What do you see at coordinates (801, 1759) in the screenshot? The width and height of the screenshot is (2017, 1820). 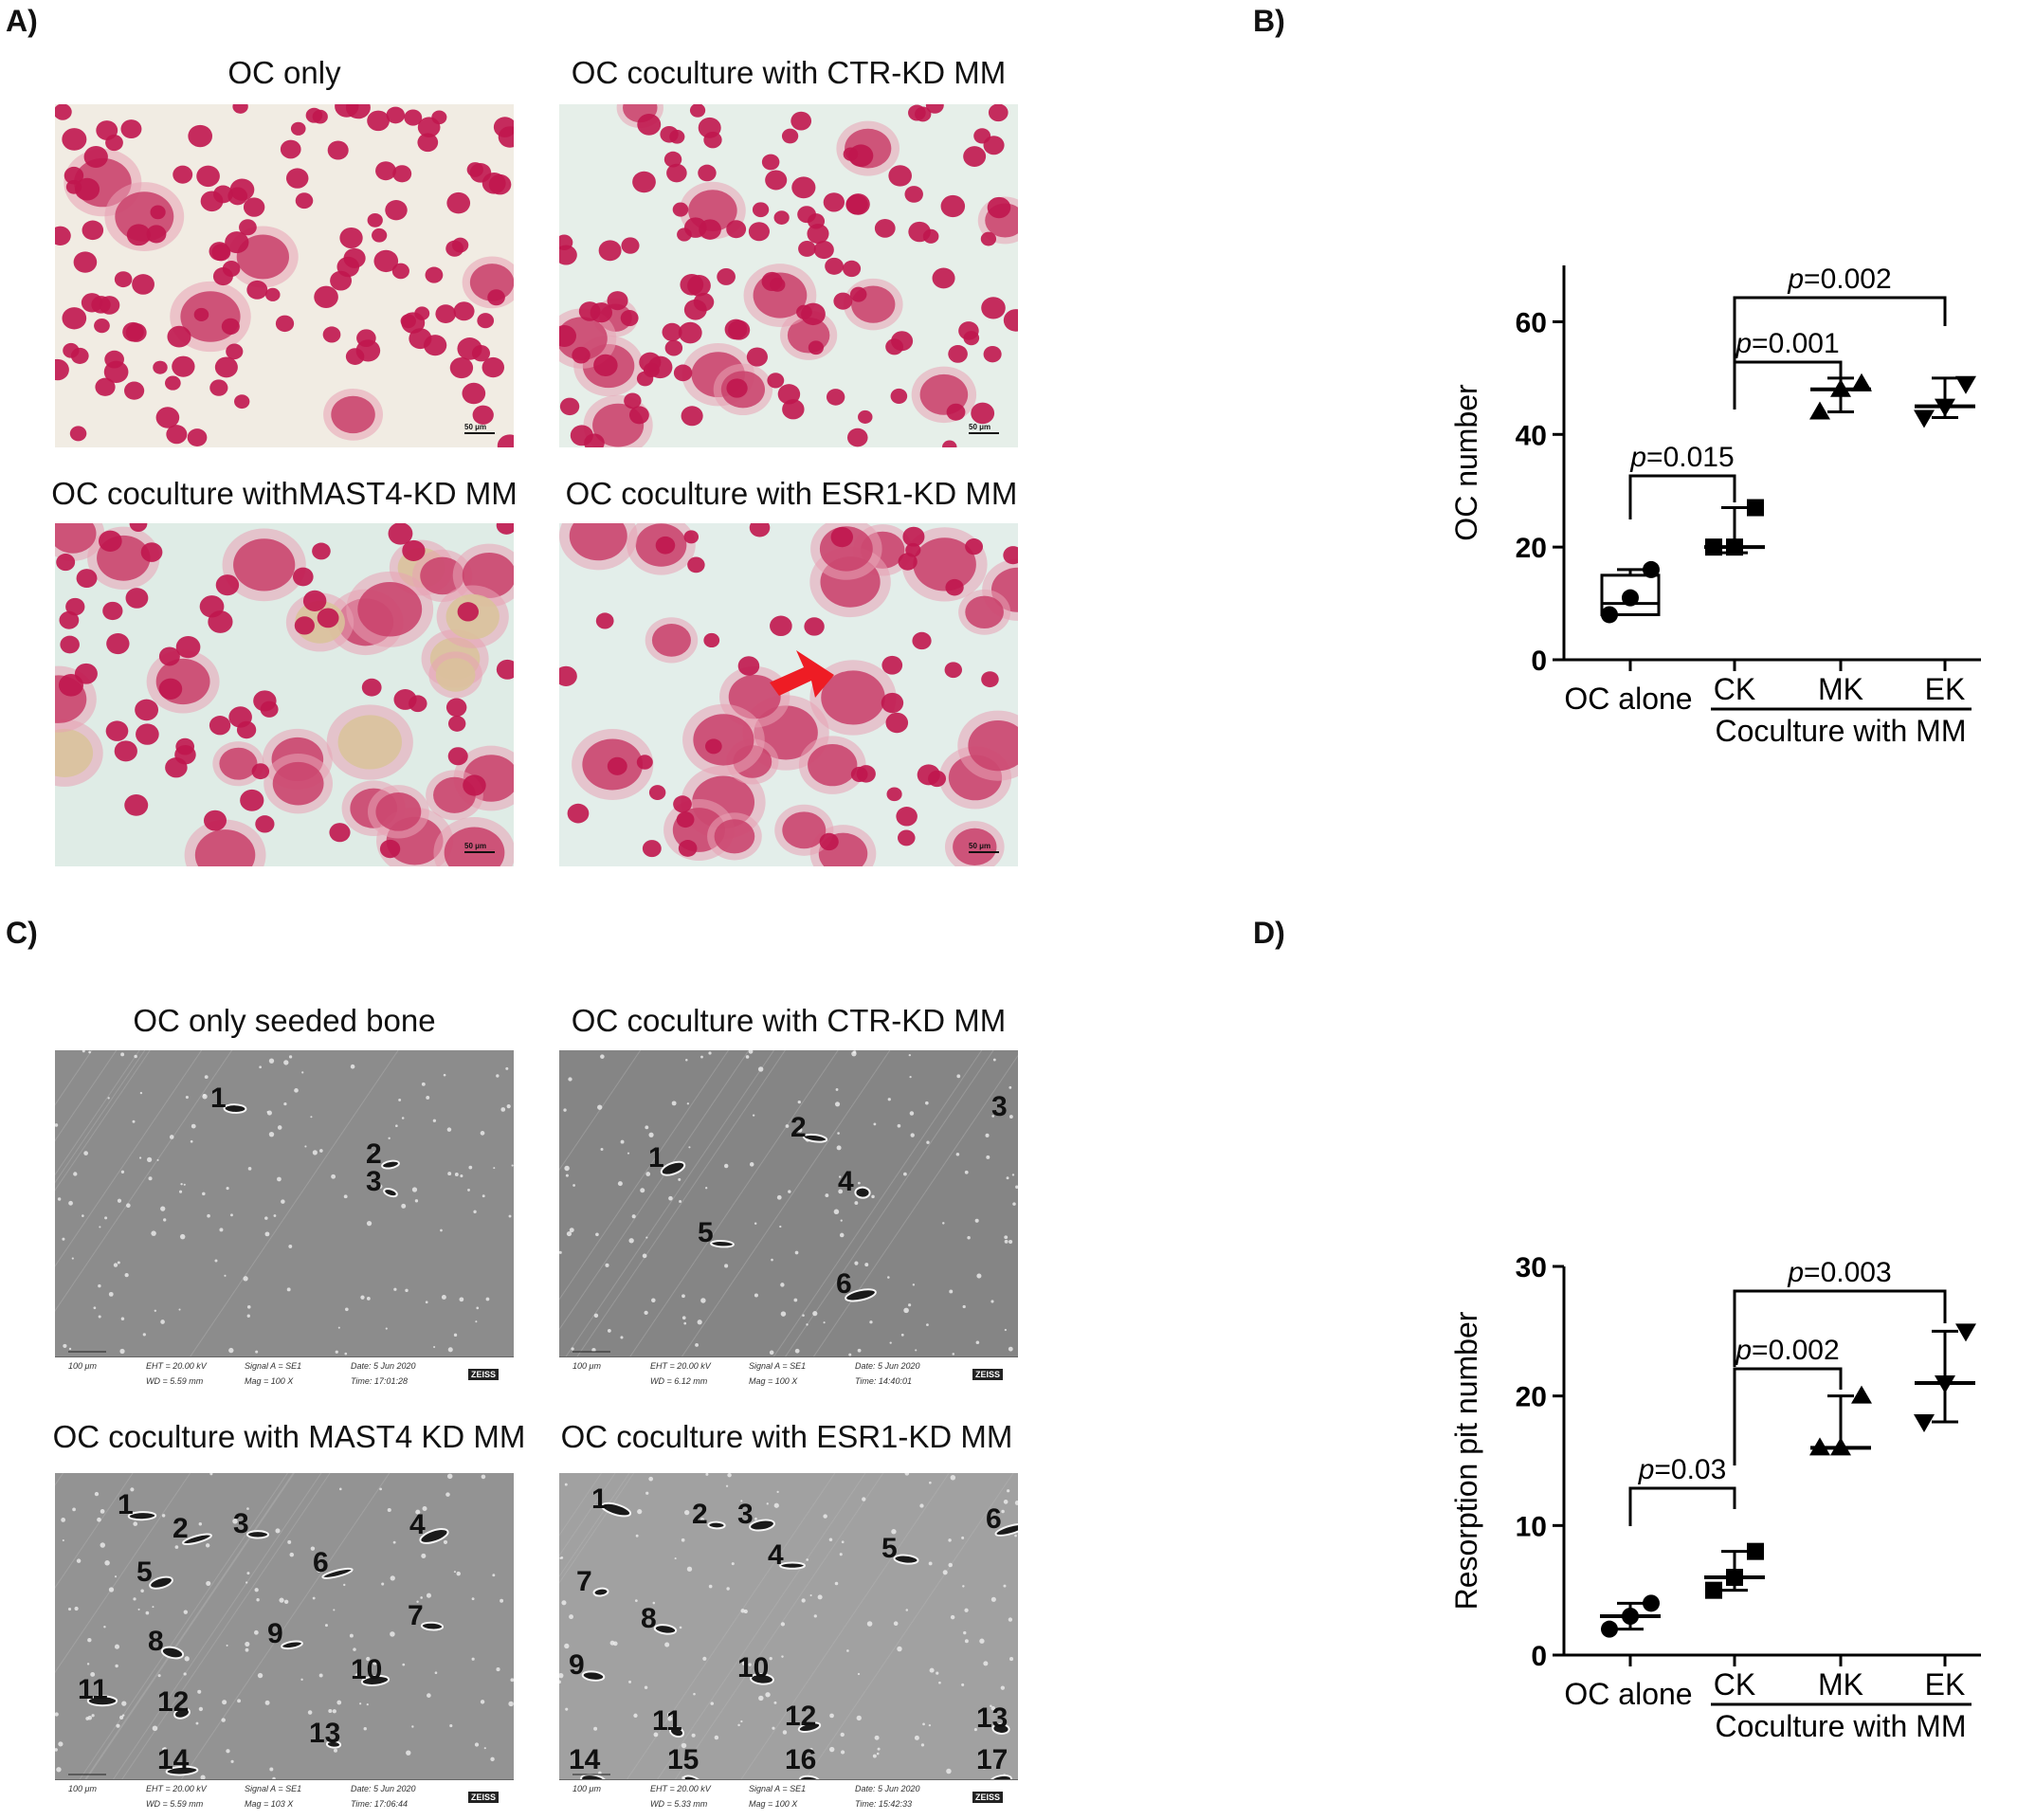 I see `pit-label: 16` at bounding box center [801, 1759].